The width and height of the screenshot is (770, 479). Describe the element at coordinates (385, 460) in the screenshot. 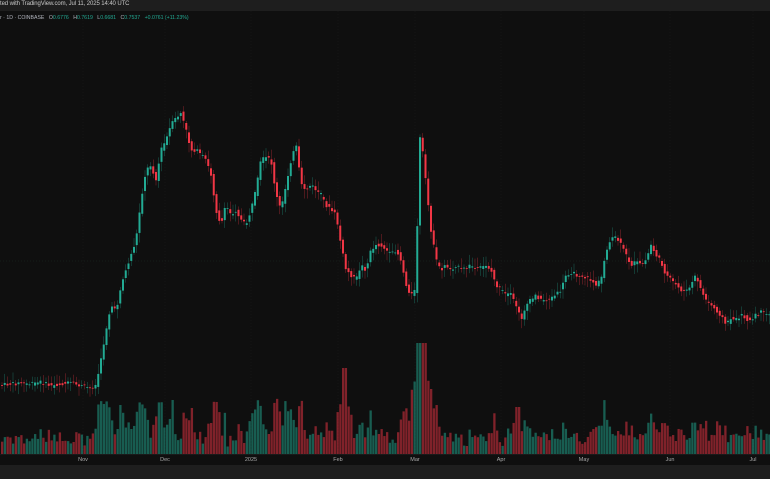

I see `time-axis: Nov Dec 2025 Feb Mar Apr May Jun Jul` at that location.